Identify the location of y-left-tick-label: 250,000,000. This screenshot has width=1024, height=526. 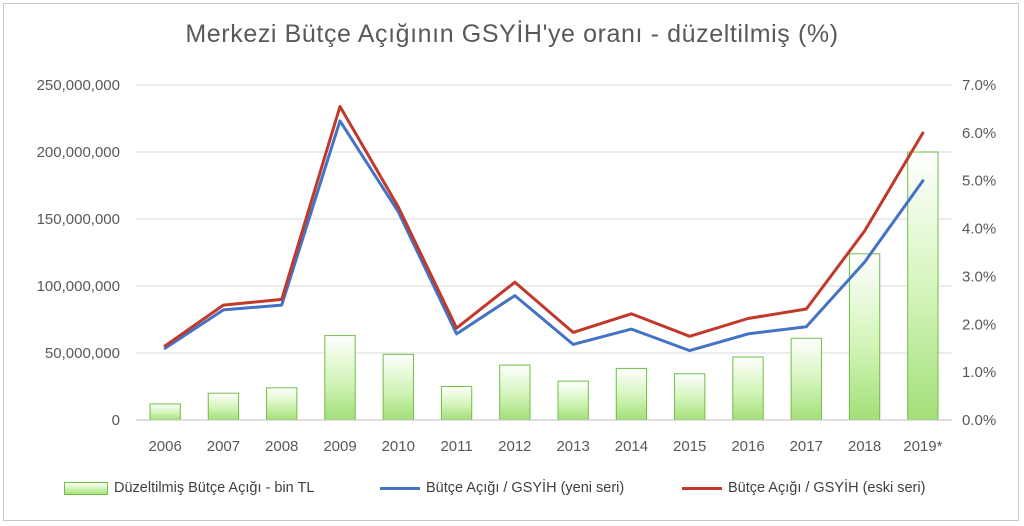
(78, 85).